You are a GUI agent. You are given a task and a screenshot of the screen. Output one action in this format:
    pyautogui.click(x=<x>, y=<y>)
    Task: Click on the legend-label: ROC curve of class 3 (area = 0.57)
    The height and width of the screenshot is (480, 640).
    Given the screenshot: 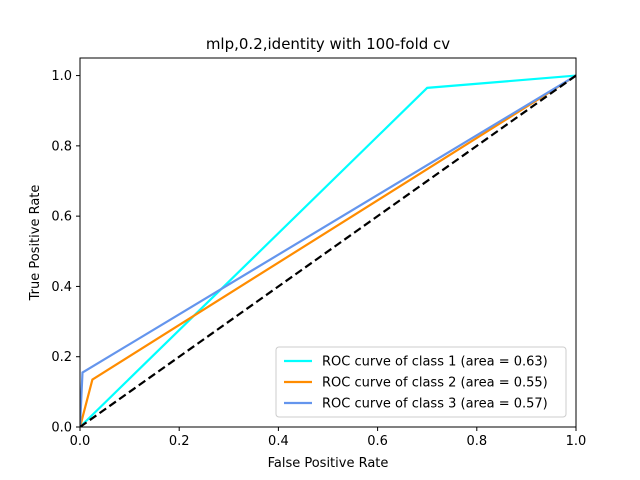 What is the action you would take?
    pyautogui.click(x=435, y=404)
    